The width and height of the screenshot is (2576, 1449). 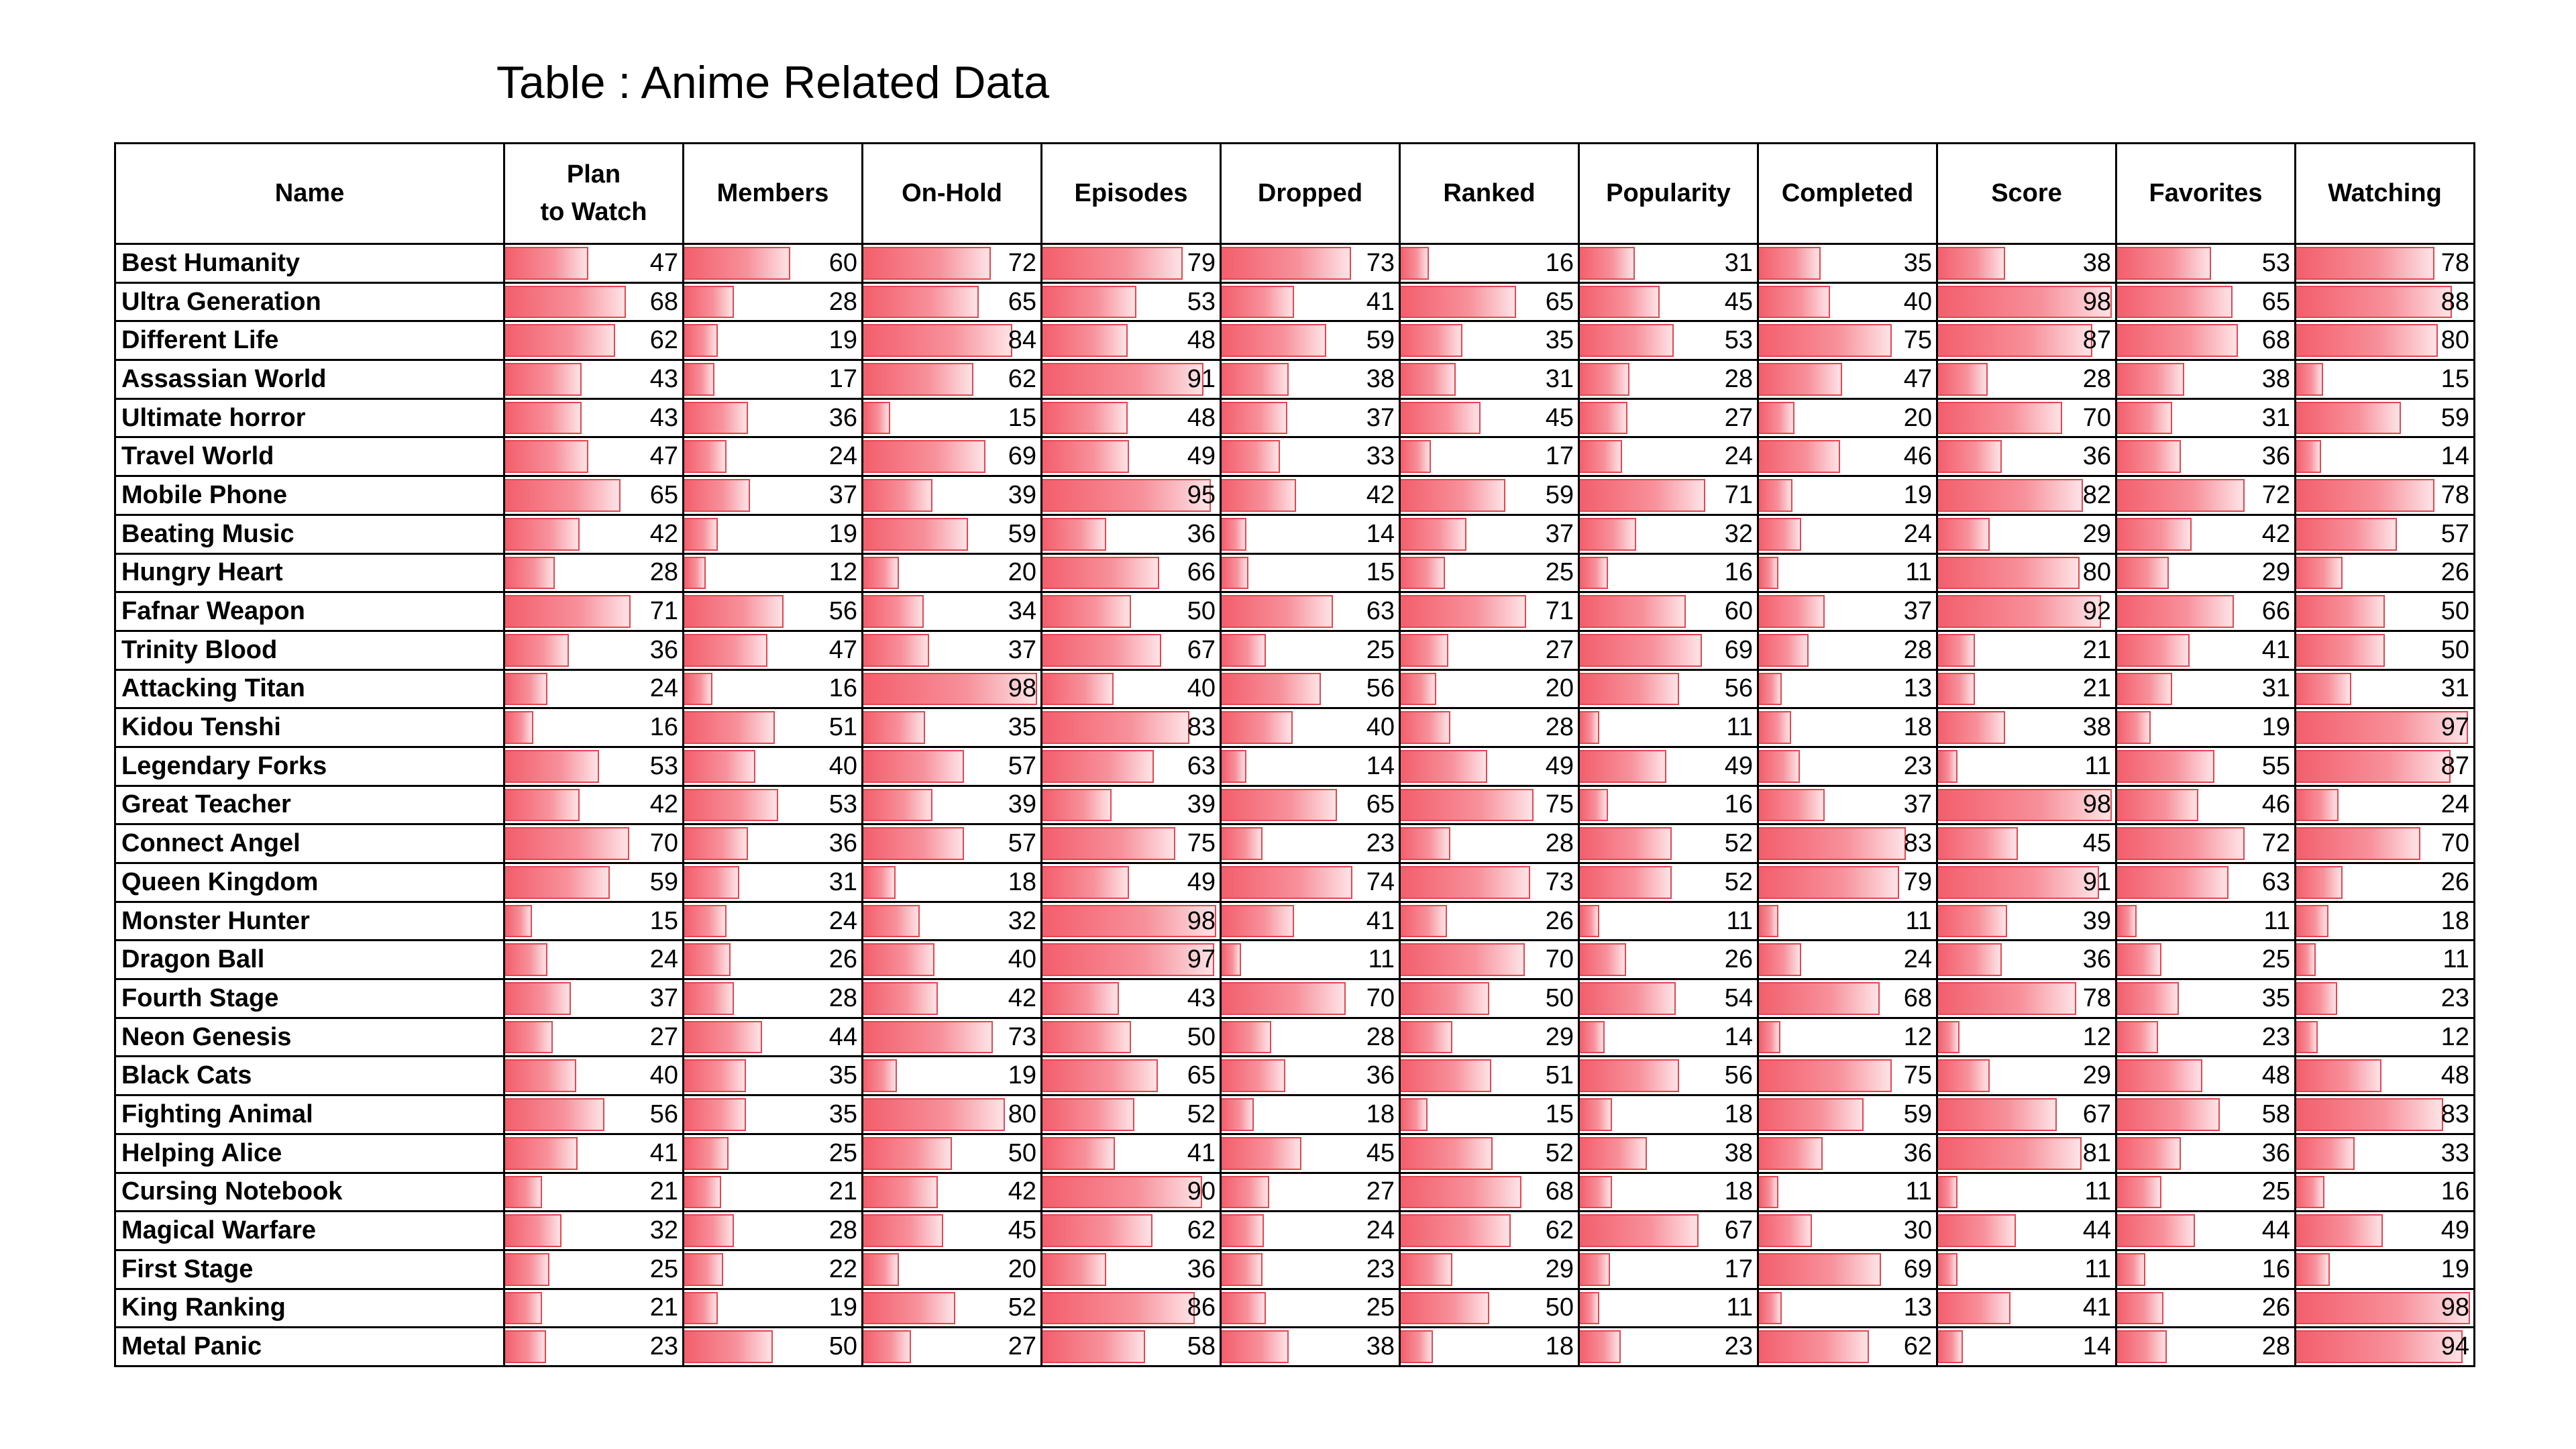 I want to click on table-row: Best Humanity 47 60 72 79 73 16 31 35 38 53 78, so click(x=1294, y=263).